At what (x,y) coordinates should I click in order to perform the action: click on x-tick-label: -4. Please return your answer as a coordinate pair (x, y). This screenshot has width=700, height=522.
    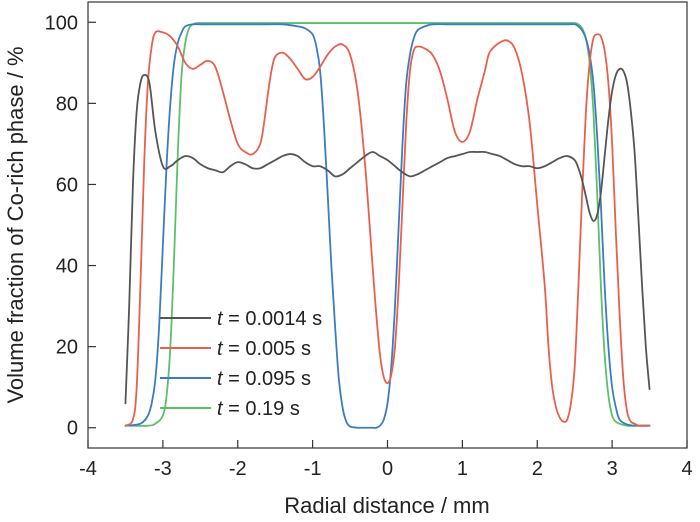
    Looking at the image, I should click on (88, 469).